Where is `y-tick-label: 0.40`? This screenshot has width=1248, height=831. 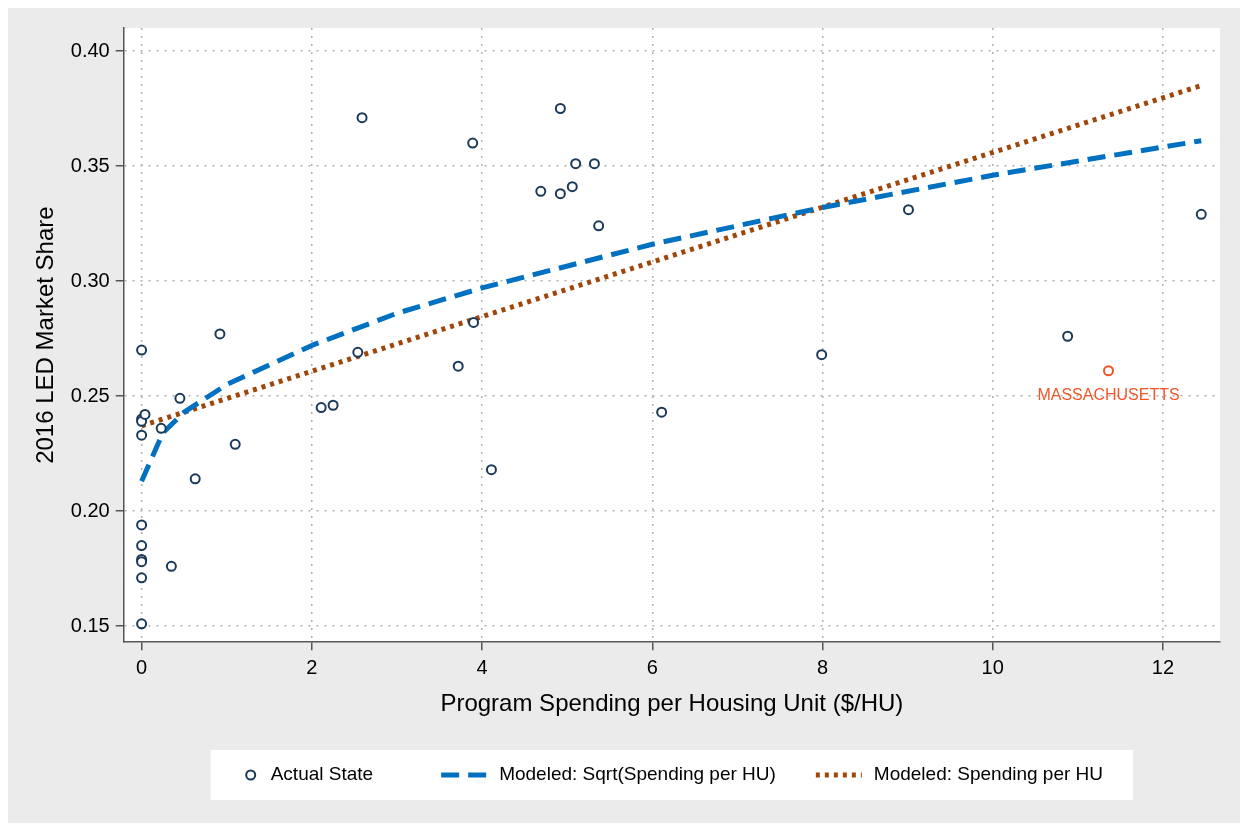
y-tick-label: 0.40 is located at coordinates (90, 49).